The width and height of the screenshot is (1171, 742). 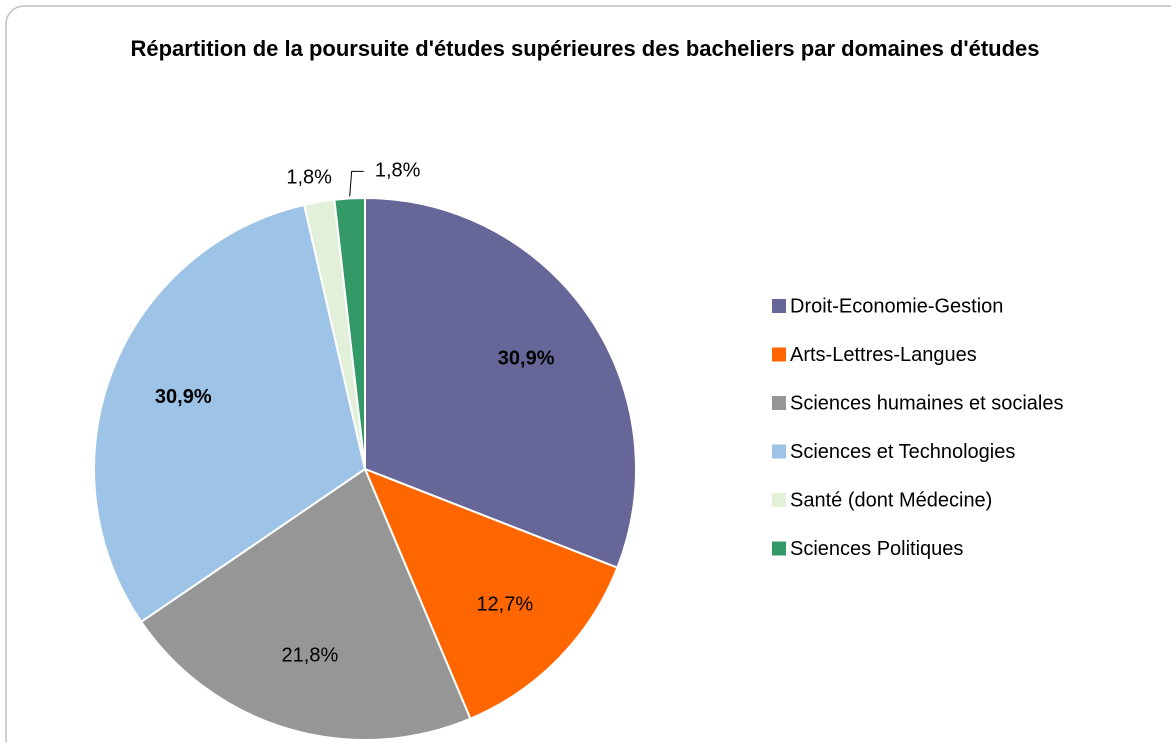 I want to click on legend-label: Arts-Lettres-Langues, so click(x=883, y=355).